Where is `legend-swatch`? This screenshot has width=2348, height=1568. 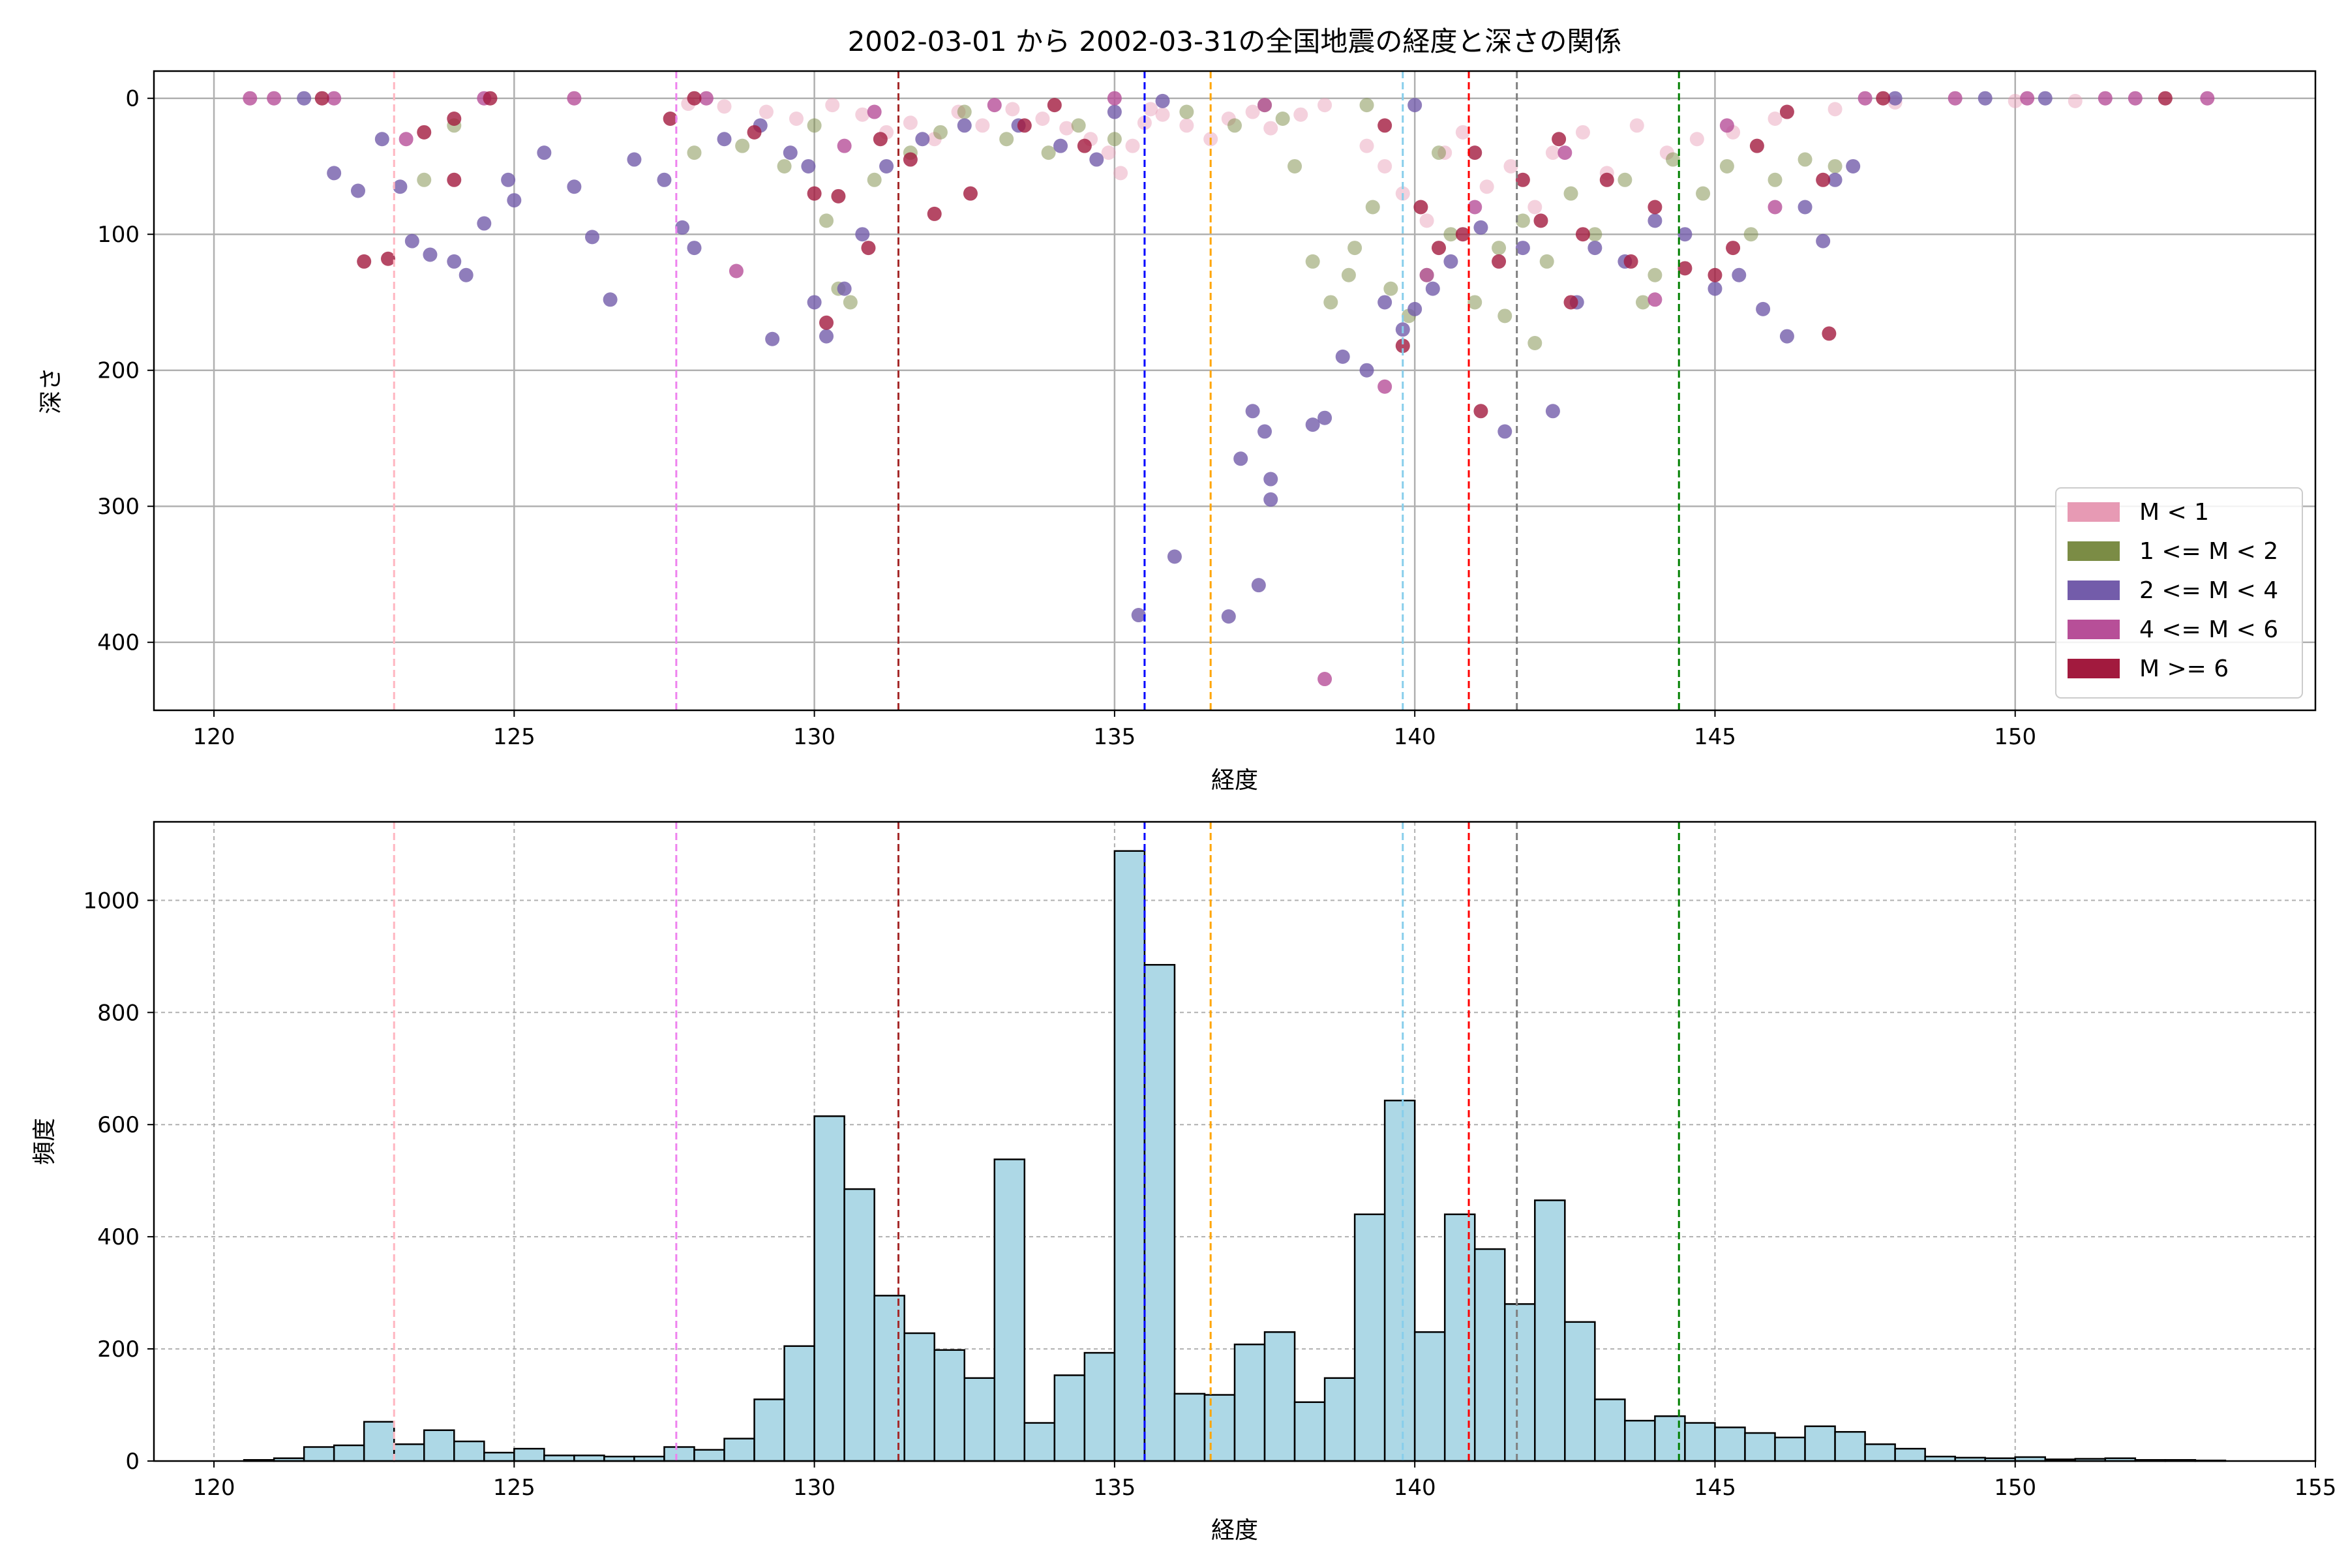 legend-swatch is located at coordinates (2094, 590).